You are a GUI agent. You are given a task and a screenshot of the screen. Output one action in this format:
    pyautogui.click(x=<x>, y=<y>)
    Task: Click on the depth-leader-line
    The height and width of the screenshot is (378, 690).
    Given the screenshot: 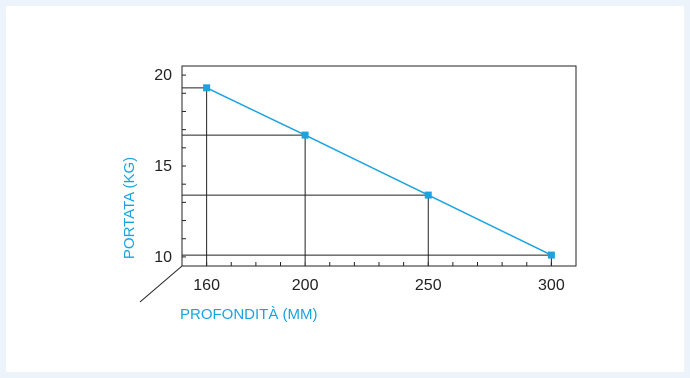 What is the action you would take?
    pyautogui.click(x=161, y=284)
    